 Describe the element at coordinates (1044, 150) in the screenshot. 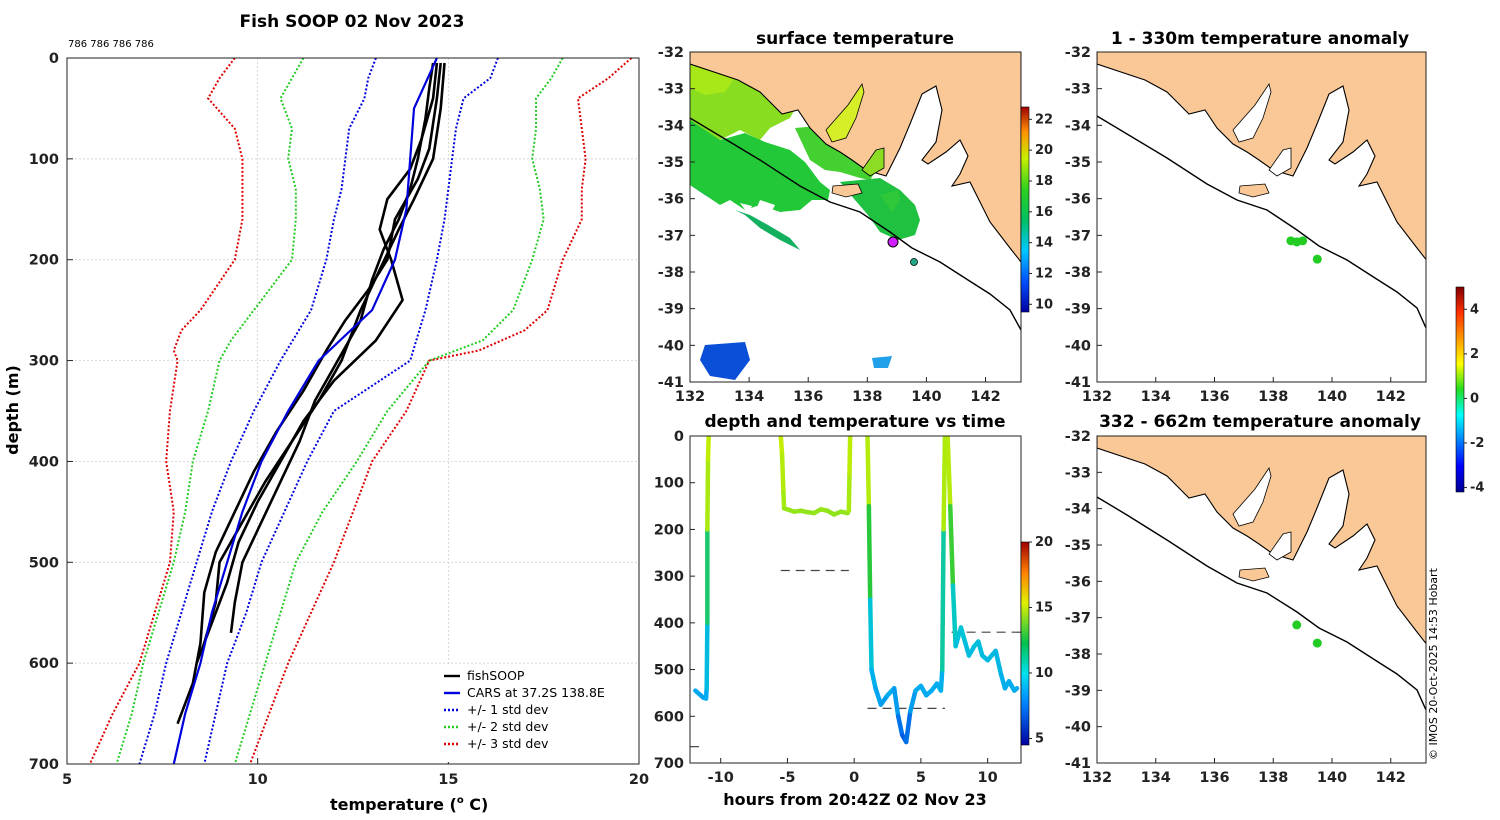

I see `surface-colorbar-tick-label: 20` at that location.